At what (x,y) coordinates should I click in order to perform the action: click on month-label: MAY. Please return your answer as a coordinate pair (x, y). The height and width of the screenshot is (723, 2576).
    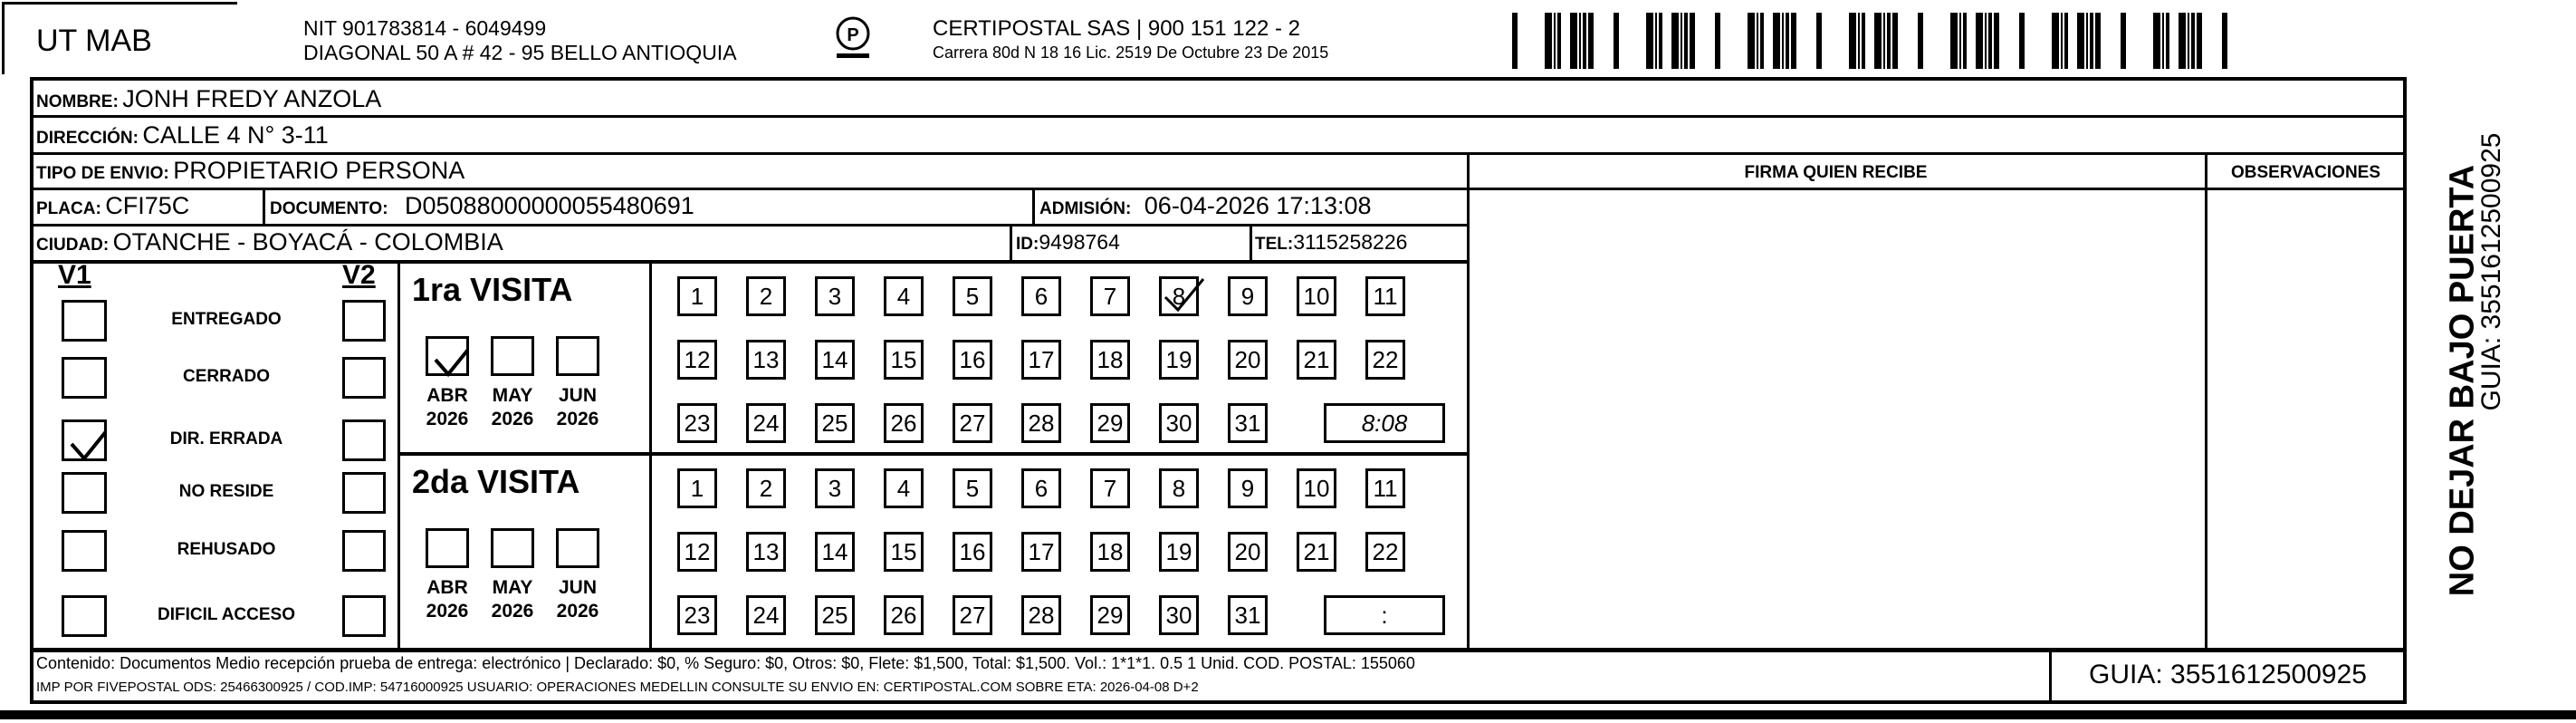
    Looking at the image, I should click on (512, 588).